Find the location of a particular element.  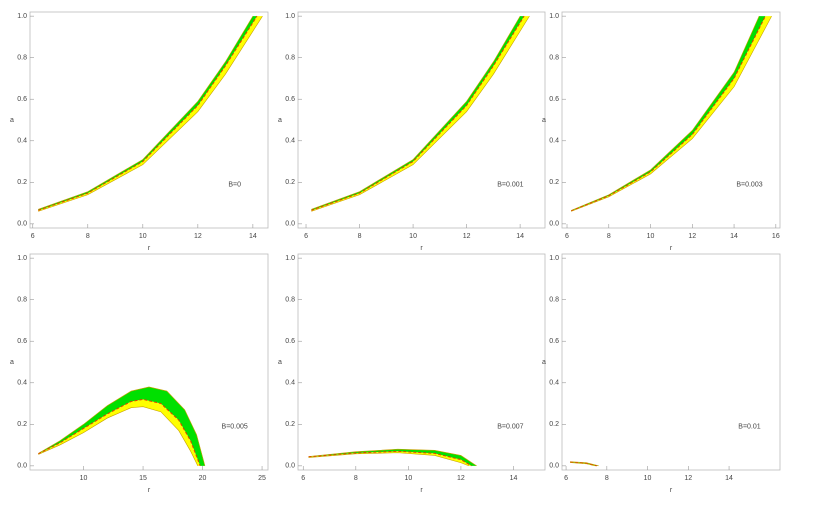

annotation: B=0.005 is located at coordinates (235, 427).